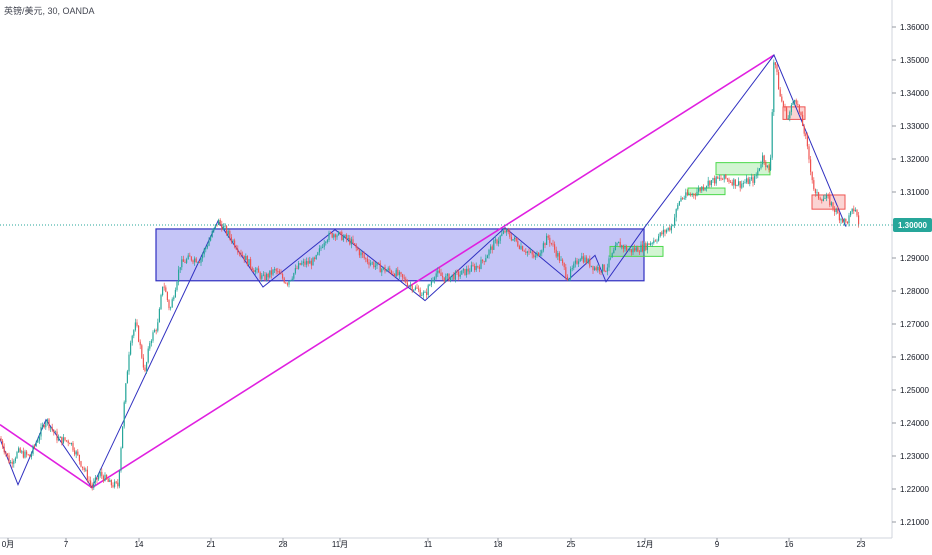 This screenshot has width=932, height=555. I want to click on last-price-value: 1.30000, so click(912, 225).